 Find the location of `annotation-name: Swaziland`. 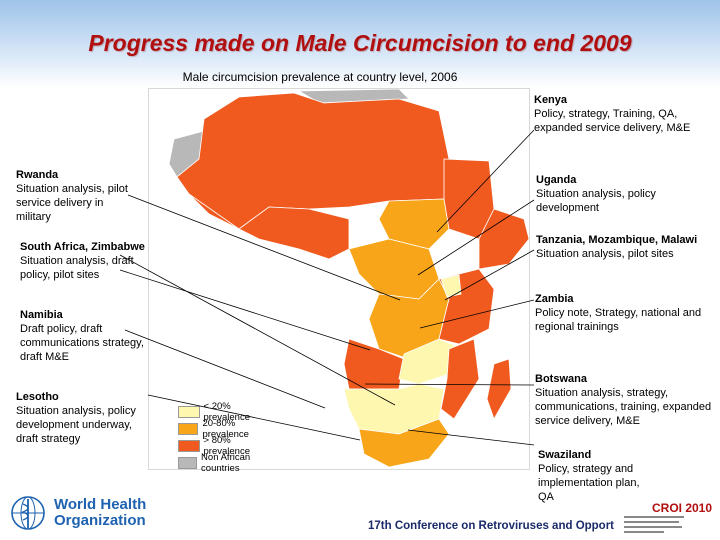

annotation-name: Swaziland is located at coordinates (565, 455).